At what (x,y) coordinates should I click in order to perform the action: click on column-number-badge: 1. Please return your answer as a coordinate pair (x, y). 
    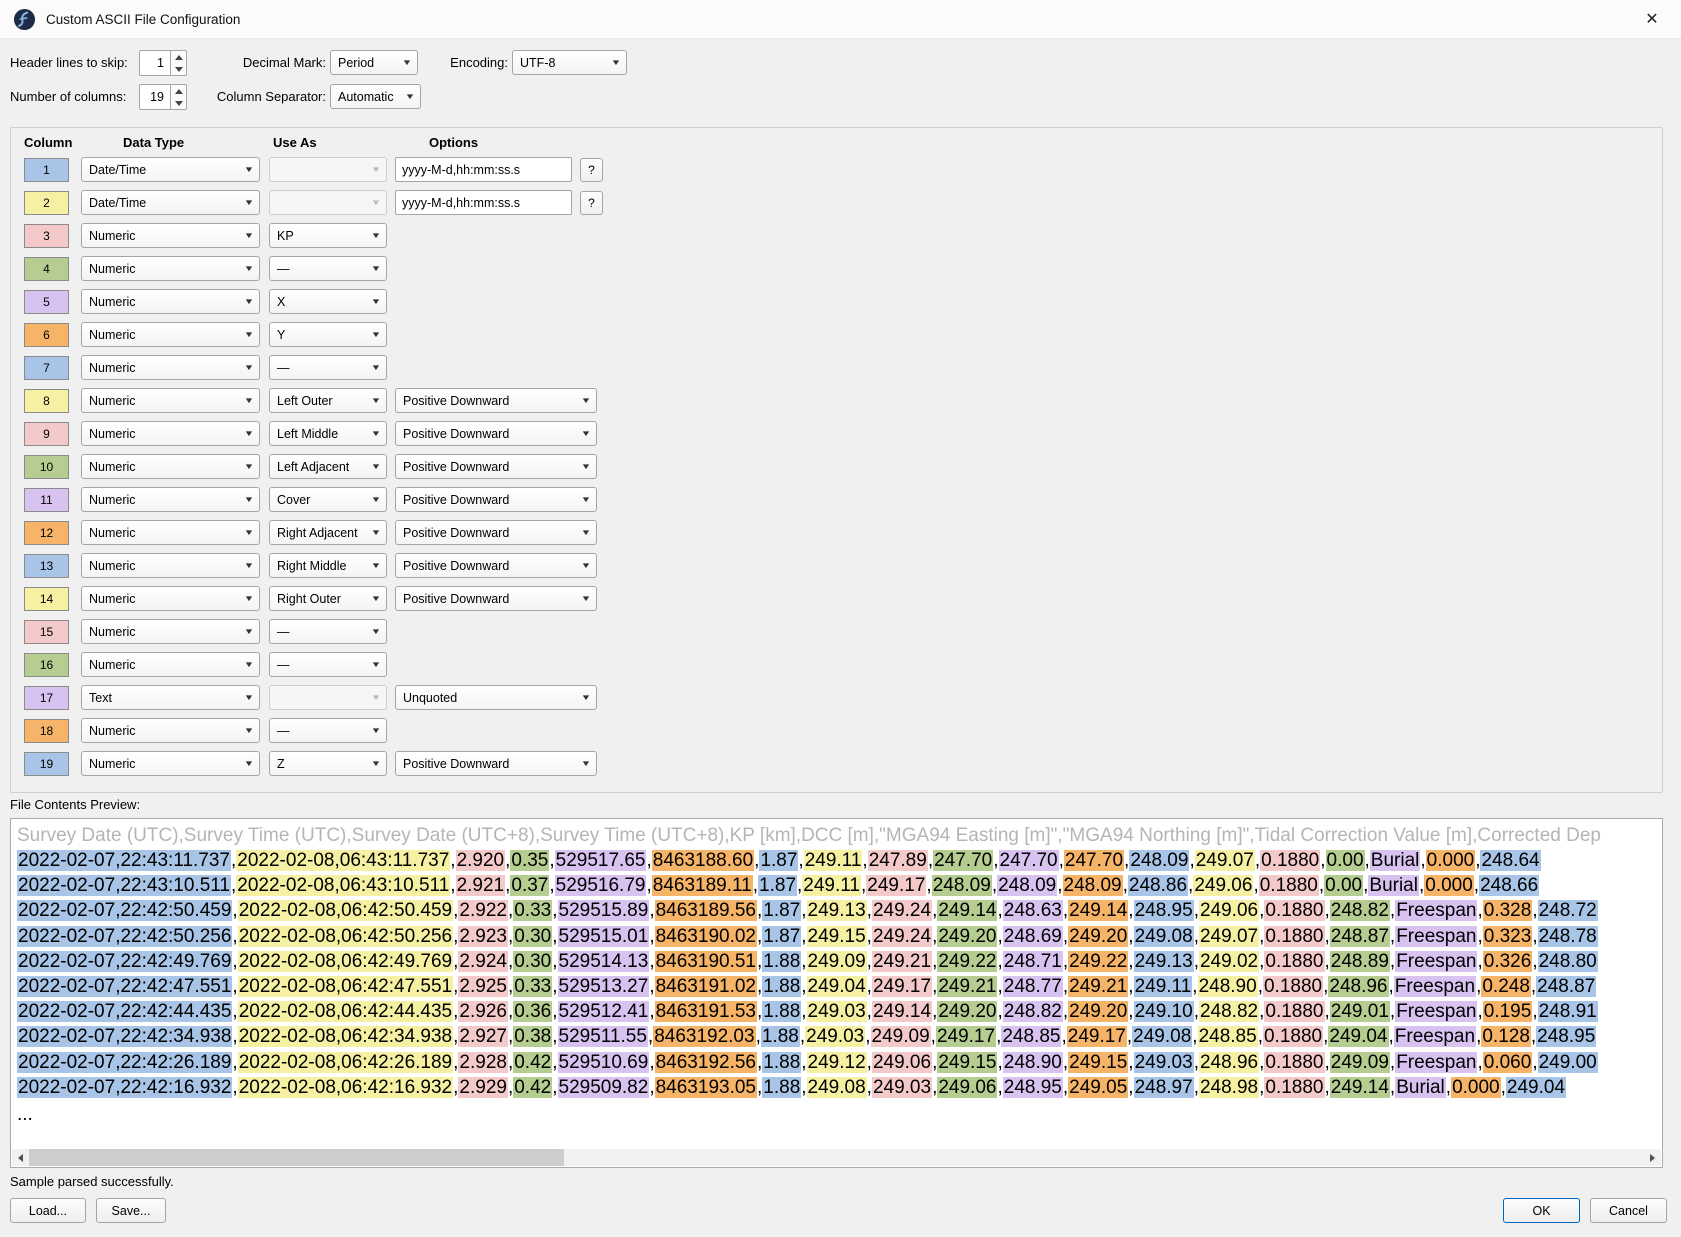
    Looking at the image, I should click on (46, 169).